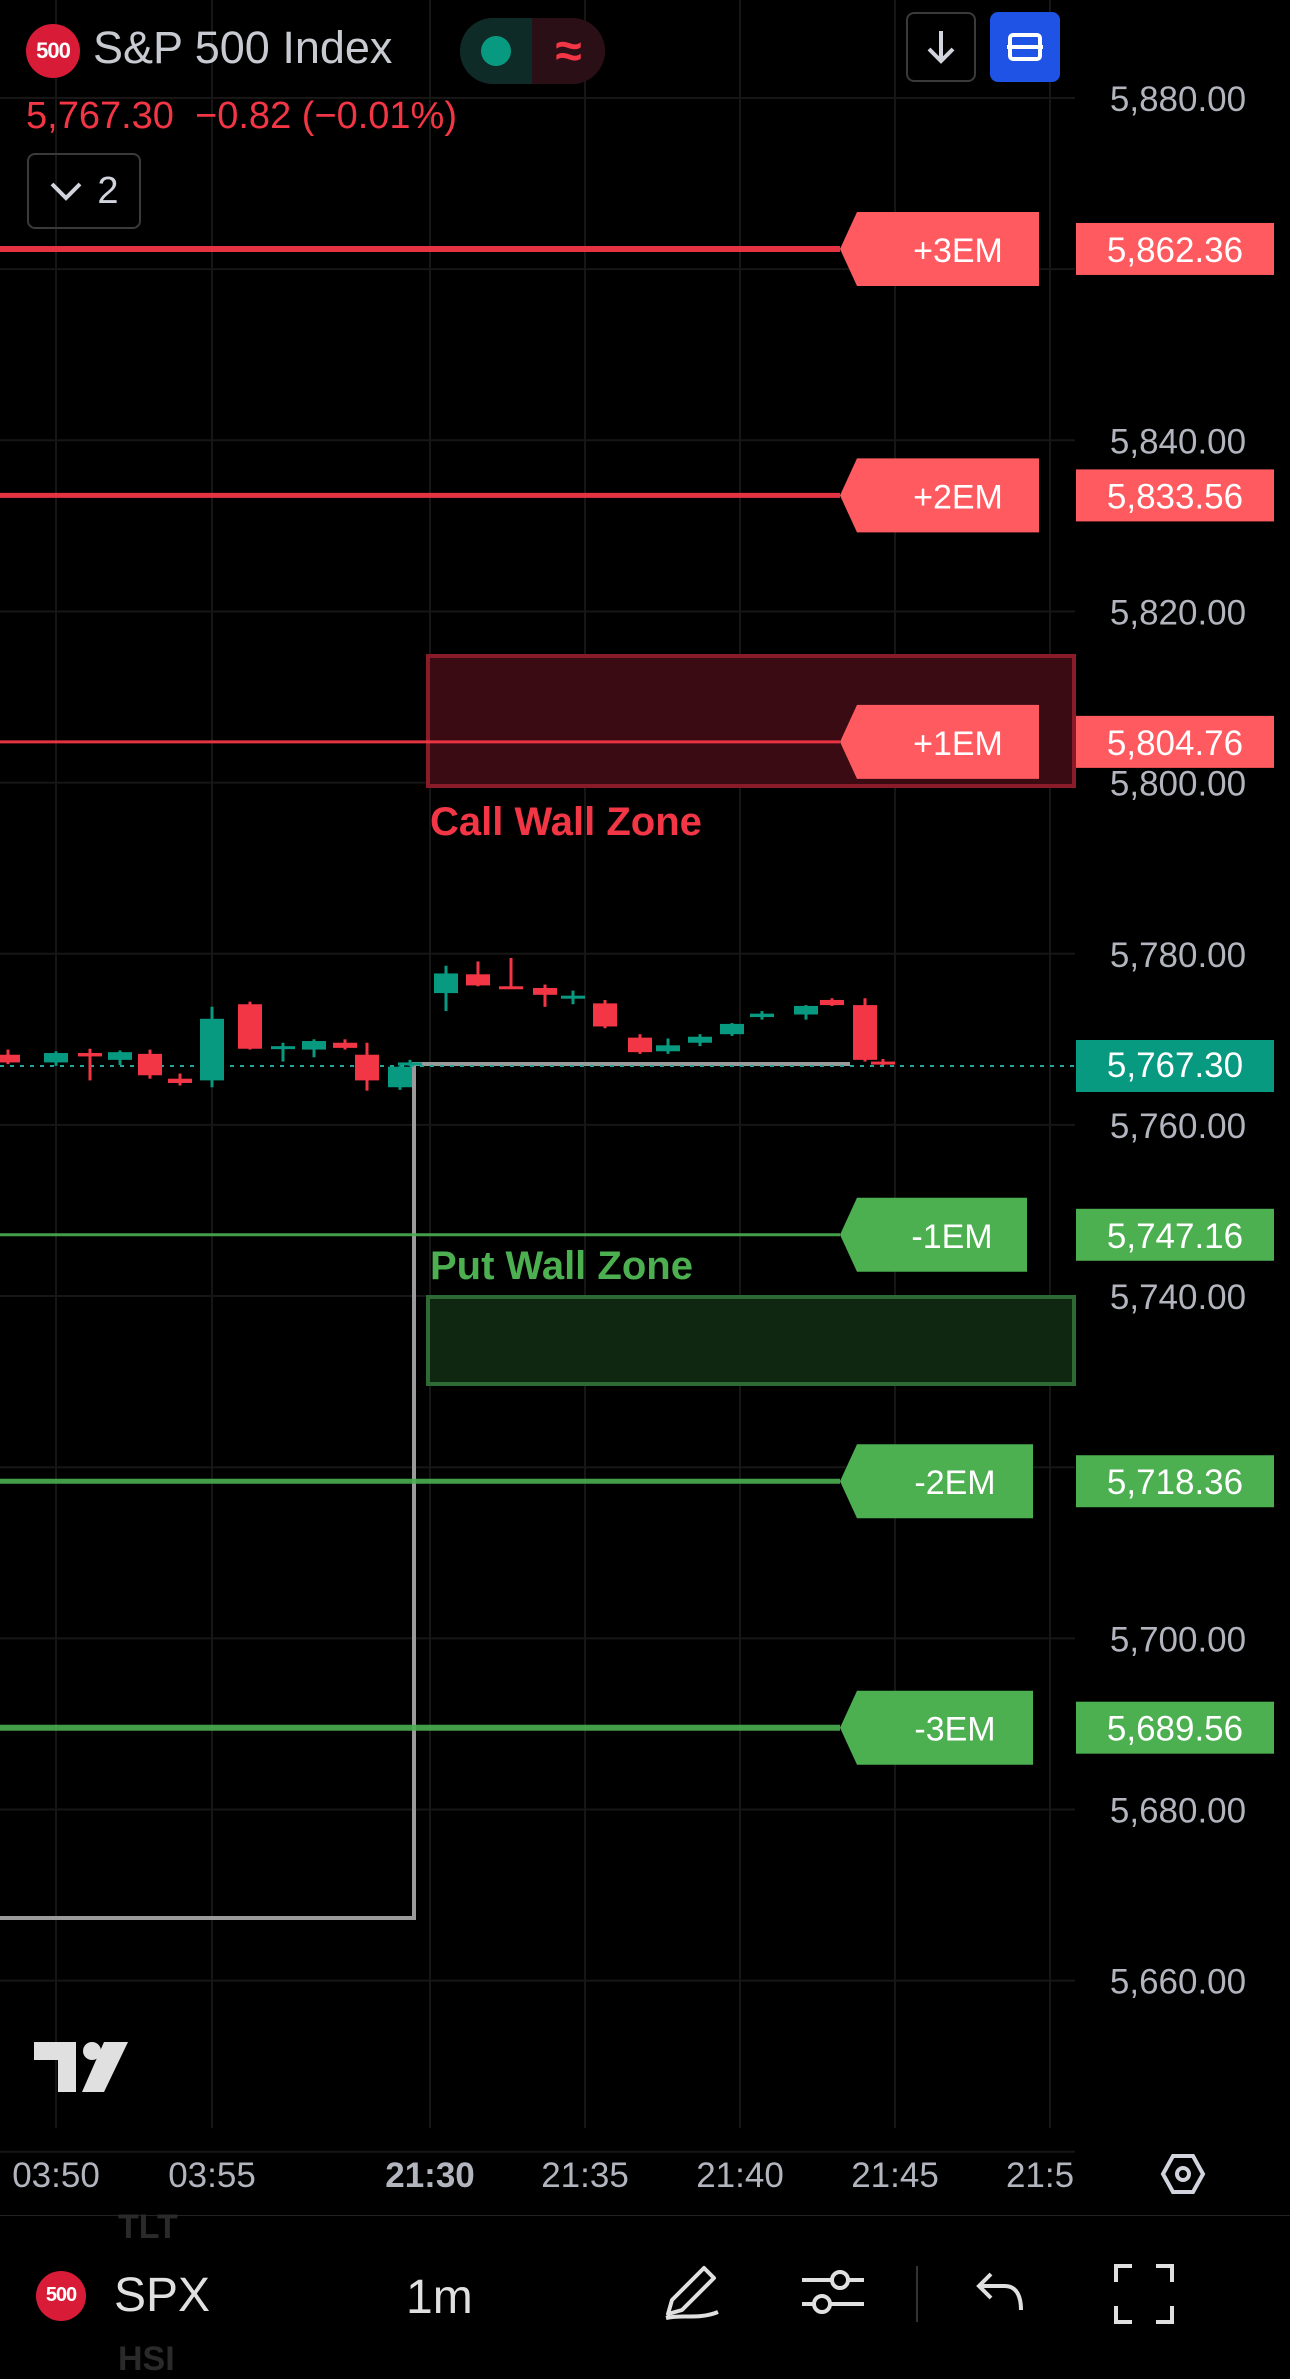  Describe the element at coordinates (566, 822) in the screenshot. I see `call-wall-zone-label: Call Wall Zone` at that location.